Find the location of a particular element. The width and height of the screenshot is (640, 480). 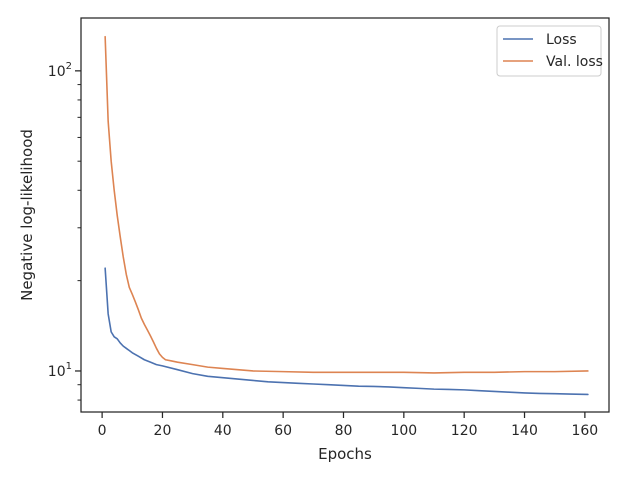

y-tick-label: 10² is located at coordinates (60, 70).